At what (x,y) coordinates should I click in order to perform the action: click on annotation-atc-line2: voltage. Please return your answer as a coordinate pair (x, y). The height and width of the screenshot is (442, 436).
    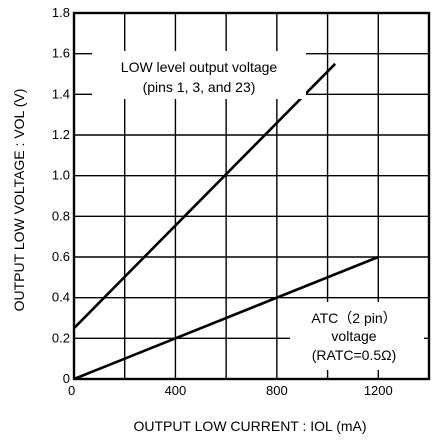
    Looking at the image, I should click on (353, 336).